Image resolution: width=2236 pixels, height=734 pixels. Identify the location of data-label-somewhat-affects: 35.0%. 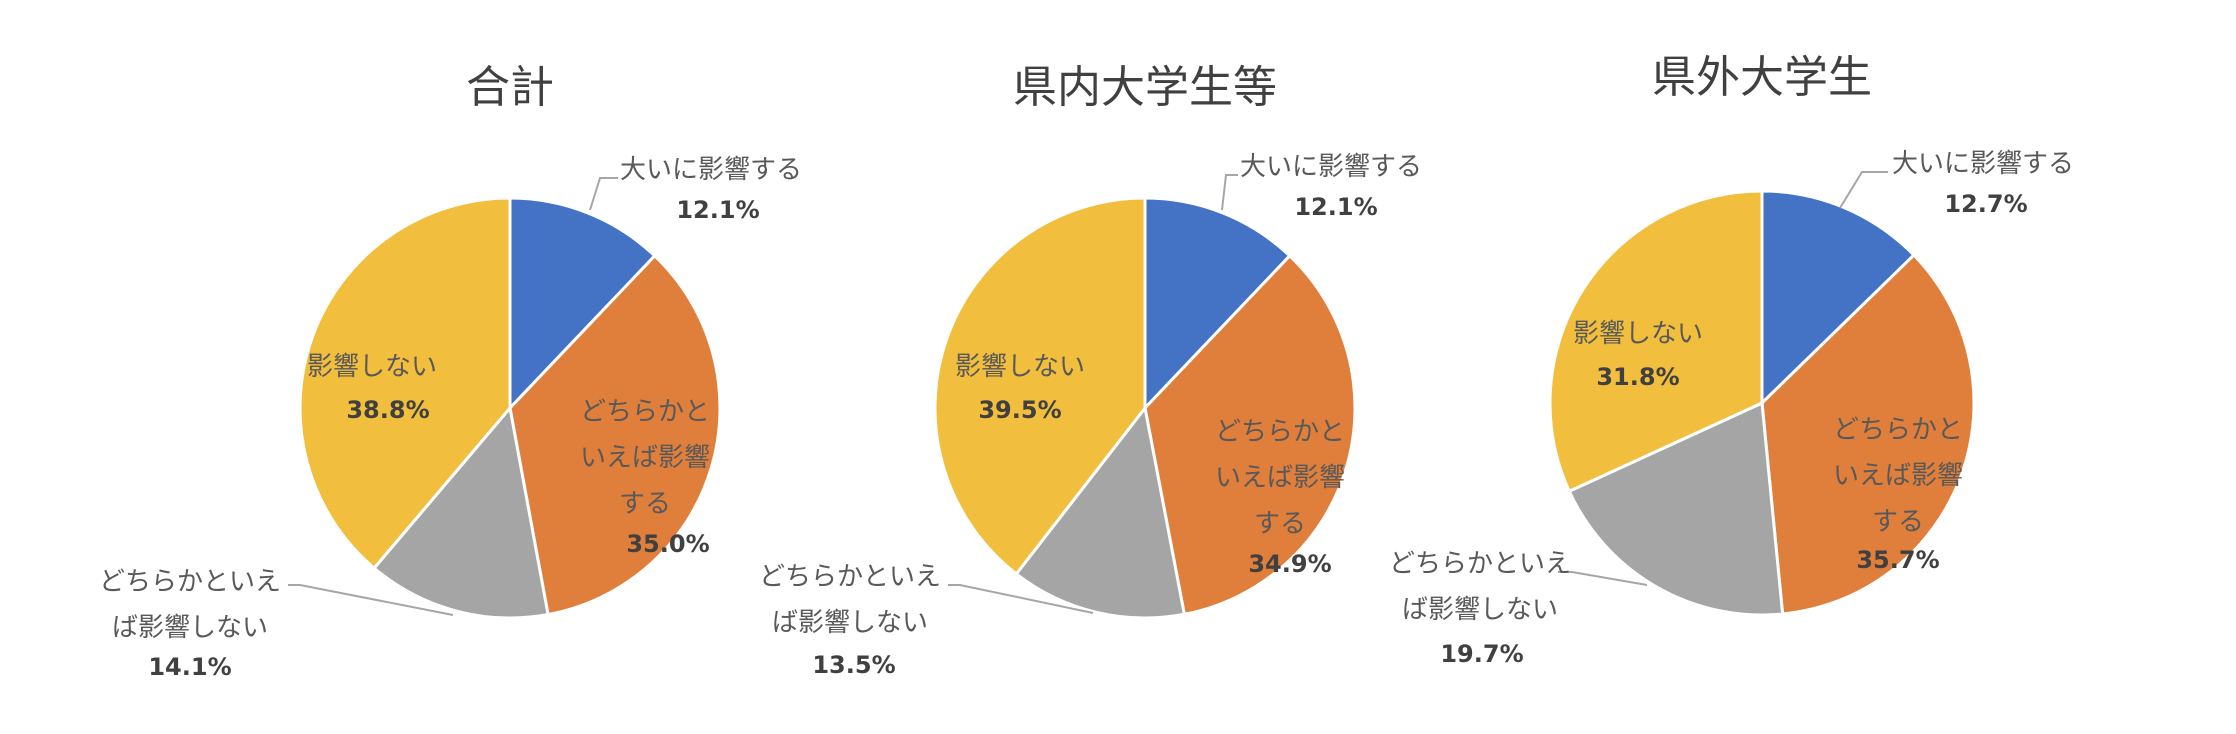
(667, 544).